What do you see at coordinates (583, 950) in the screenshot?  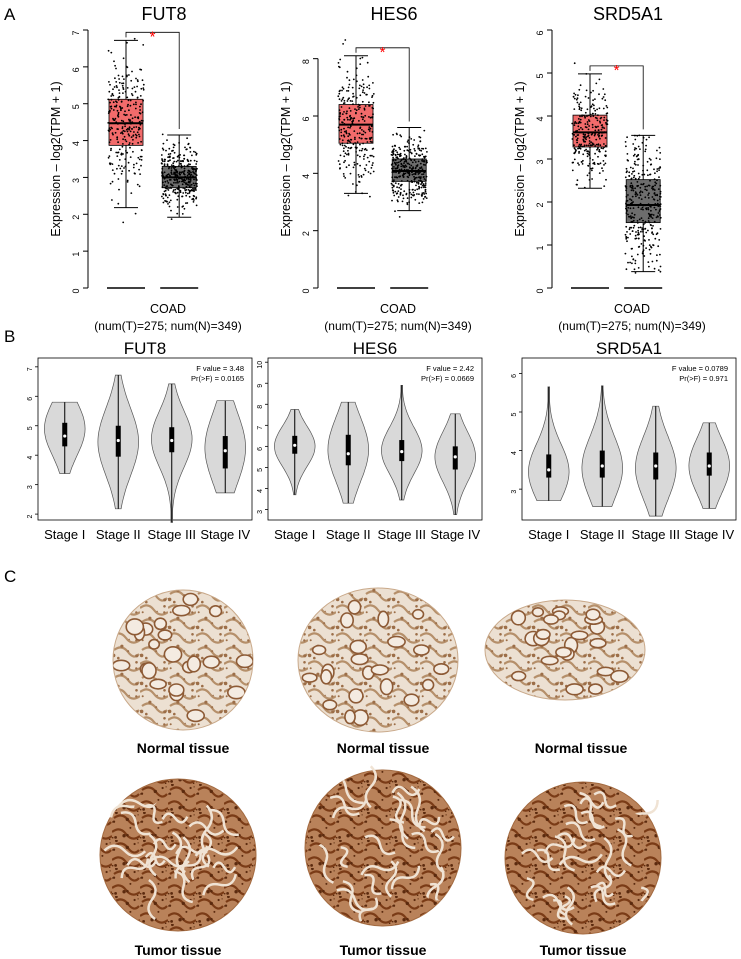 I see `tissue-label-tumor-3: Tumor tissue` at bounding box center [583, 950].